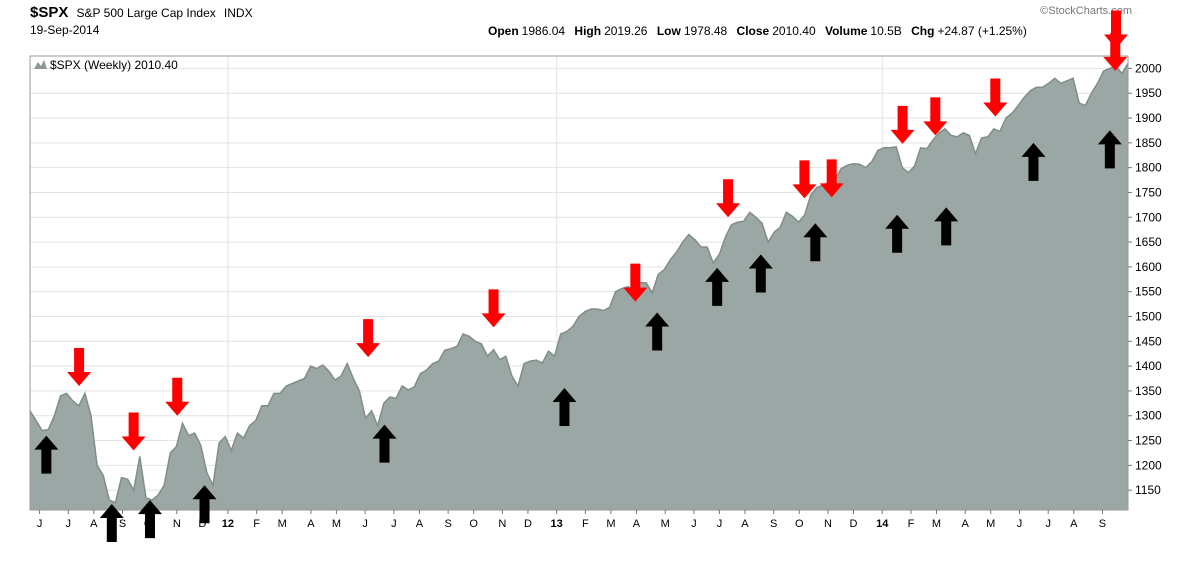  Describe the element at coordinates (114, 65) in the screenshot. I see `legend-label: $SPX (Weekly) 2010.40` at that location.